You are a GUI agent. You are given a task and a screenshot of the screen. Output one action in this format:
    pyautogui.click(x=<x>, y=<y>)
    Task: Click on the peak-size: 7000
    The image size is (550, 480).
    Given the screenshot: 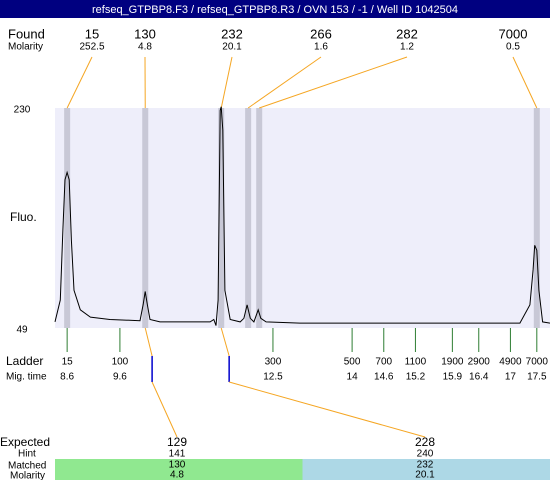 What is the action you would take?
    pyautogui.click(x=513, y=33)
    